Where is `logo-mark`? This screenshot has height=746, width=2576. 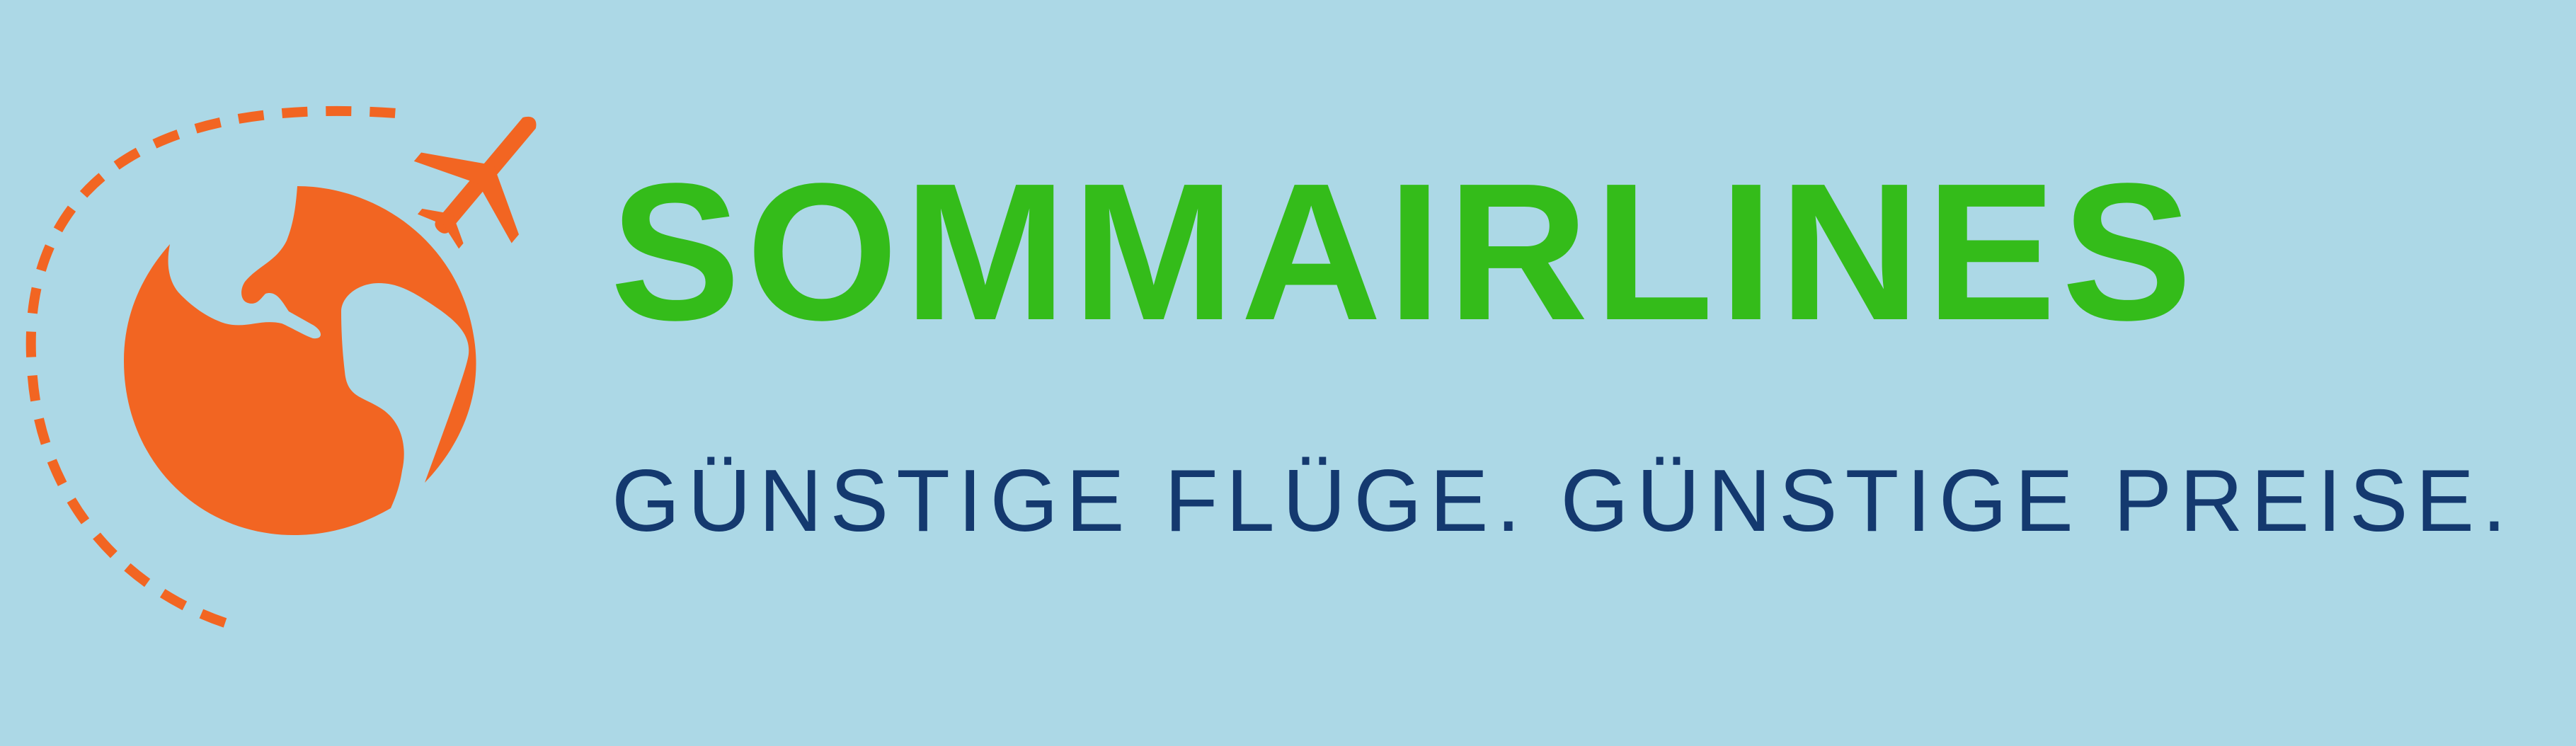
logo-mark is located at coordinates (281, 366).